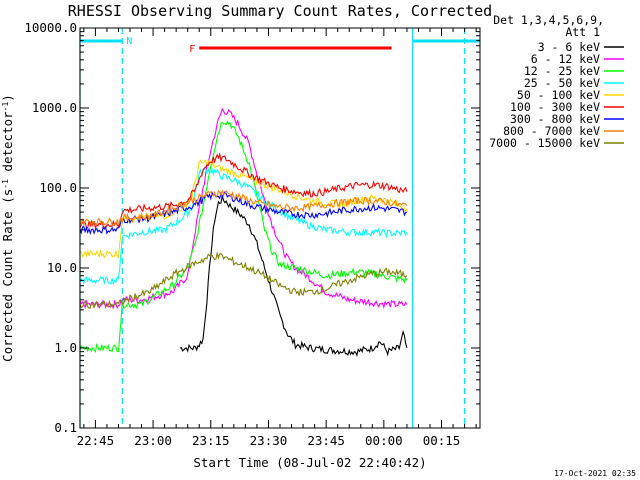  What do you see at coordinates (326, 440) in the screenshot?
I see `x-tick-label: 23:45` at bounding box center [326, 440].